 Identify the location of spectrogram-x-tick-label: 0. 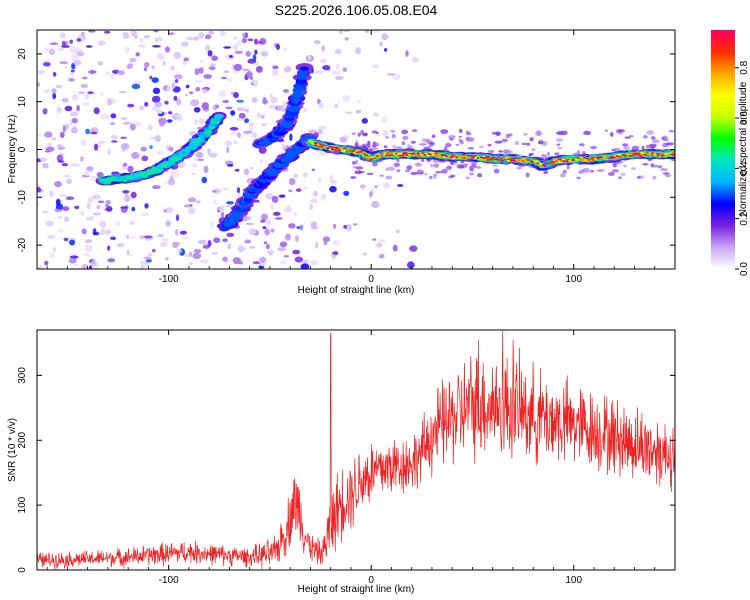
(371, 279).